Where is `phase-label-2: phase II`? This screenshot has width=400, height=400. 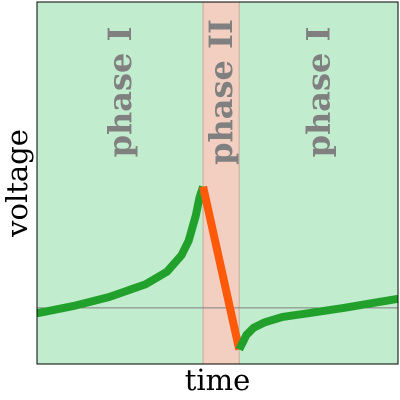 phase-label-2: phase II is located at coordinates (221, 92).